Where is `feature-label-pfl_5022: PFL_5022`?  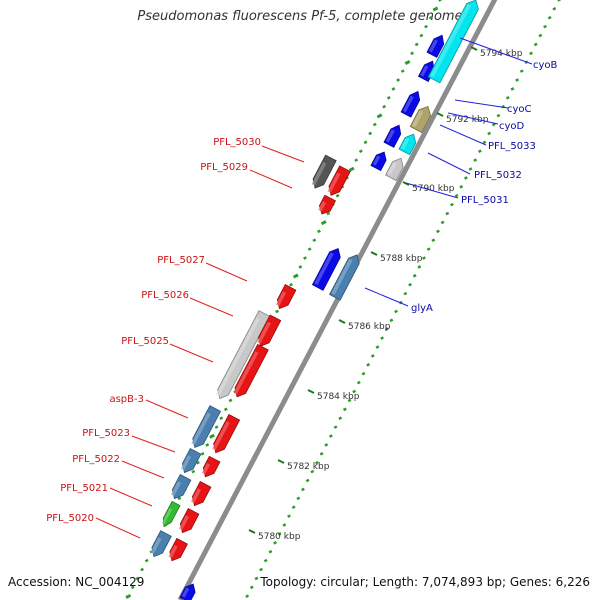 feature-label-pfl_5022: PFL_5022 is located at coordinates (96, 459).